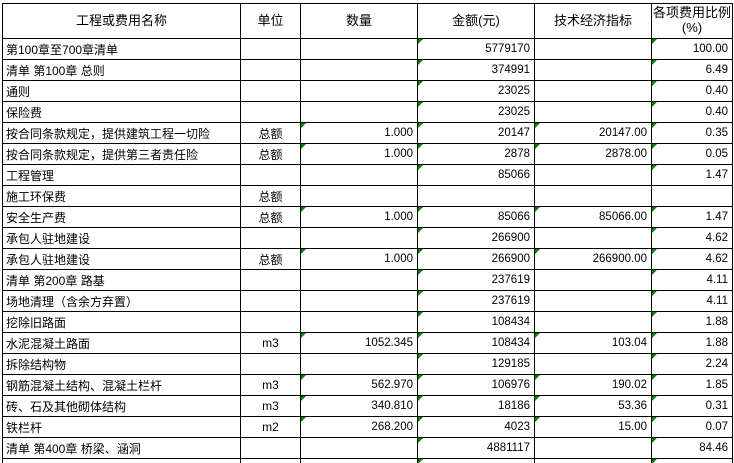 The width and height of the screenshot is (734, 463). Describe the element at coordinates (476, 385) in the screenshot. I see `cell-amount: 106976` at that location.